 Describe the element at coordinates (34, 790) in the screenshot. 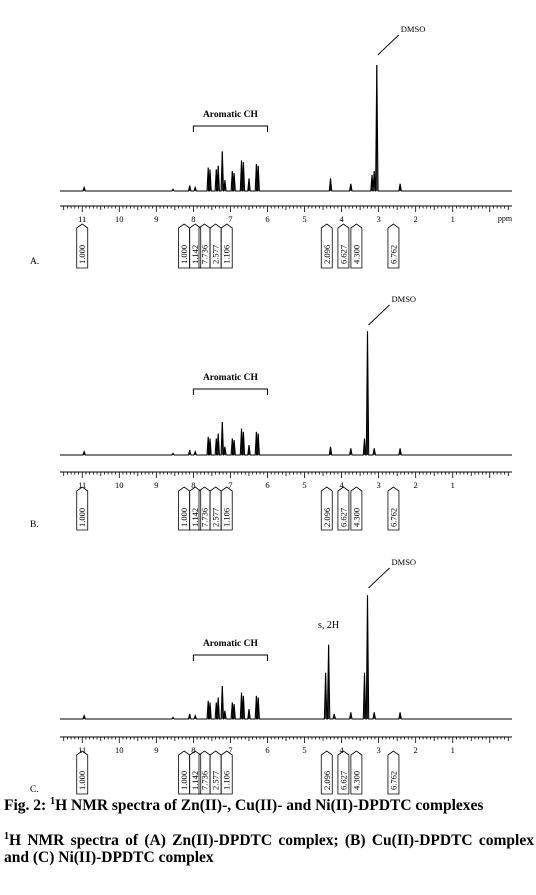

I see `panel-label: C.` at that location.